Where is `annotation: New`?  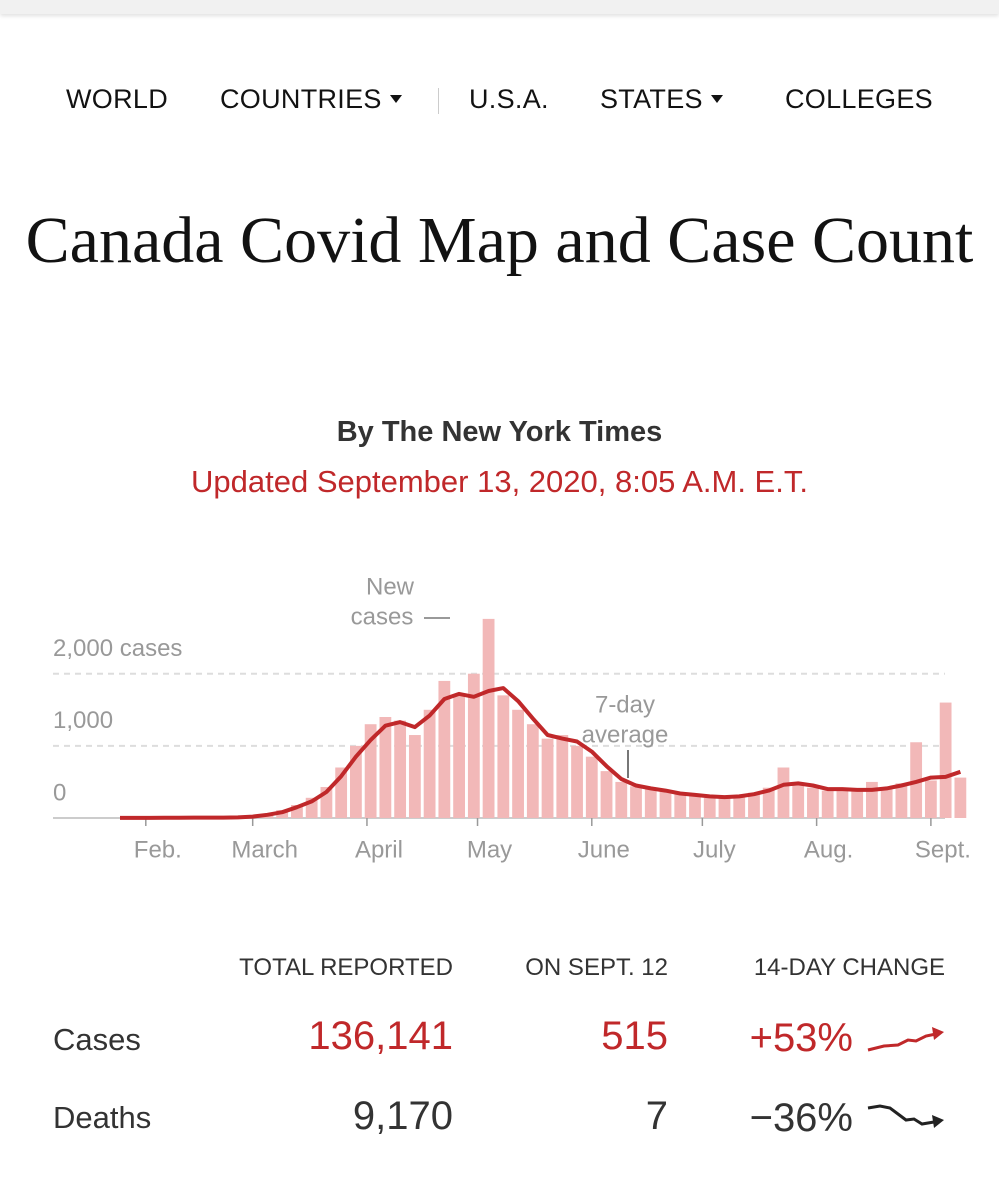
annotation: New is located at coordinates (390, 586).